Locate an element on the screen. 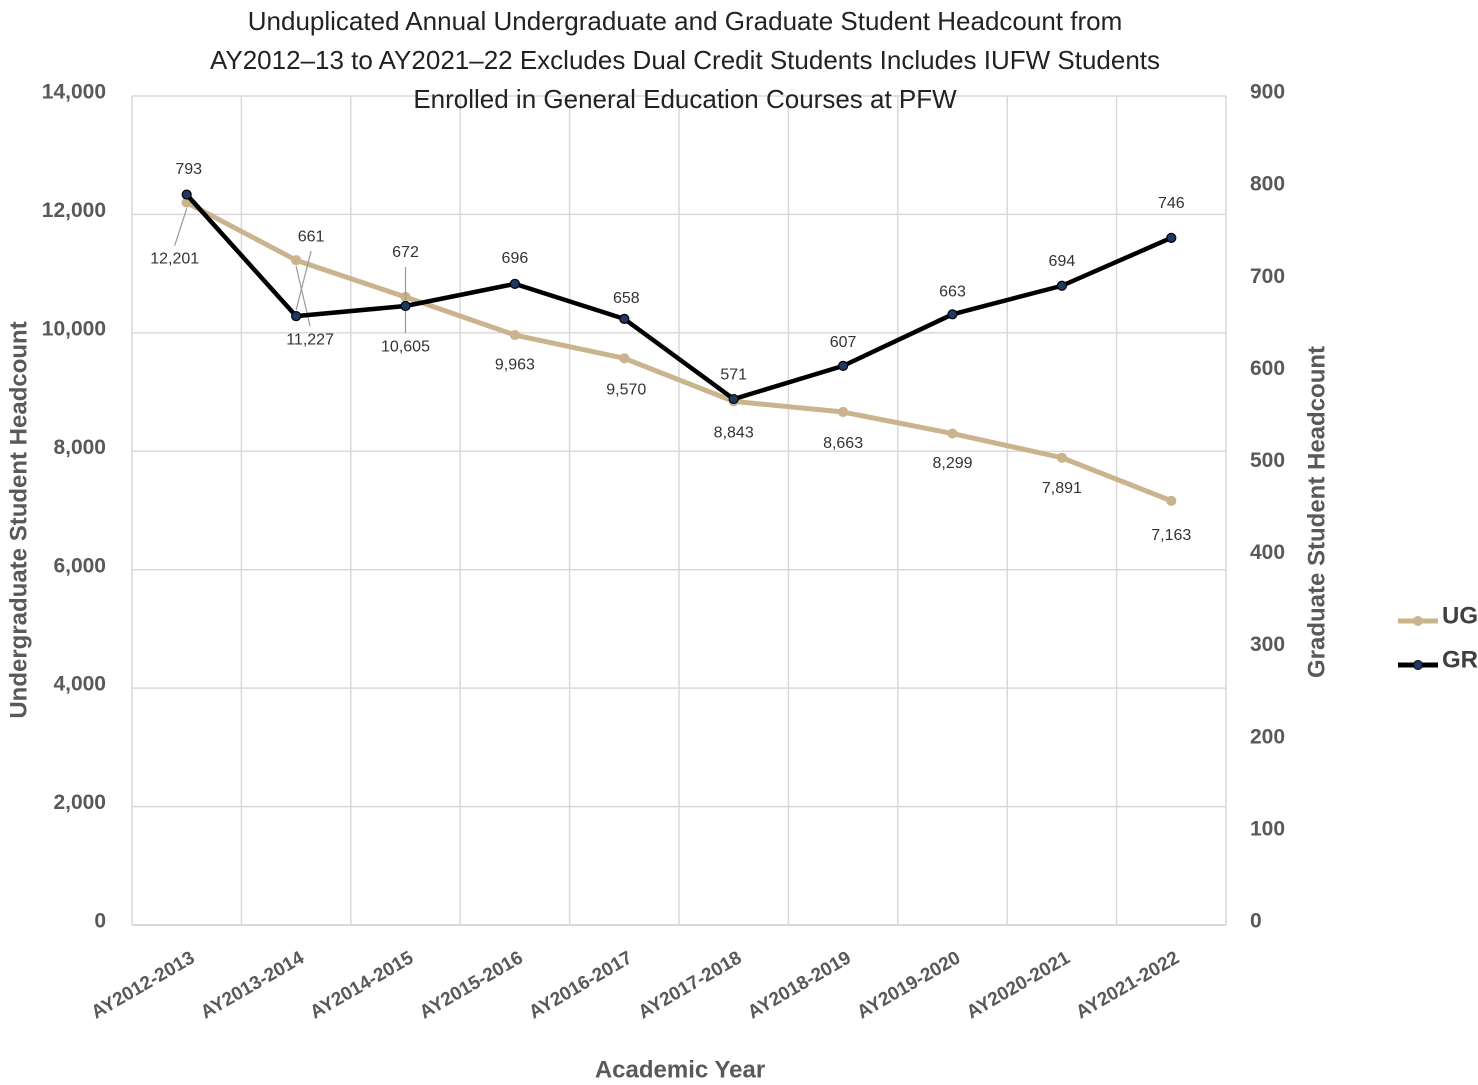  data-label: 571 is located at coordinates (733, 374).